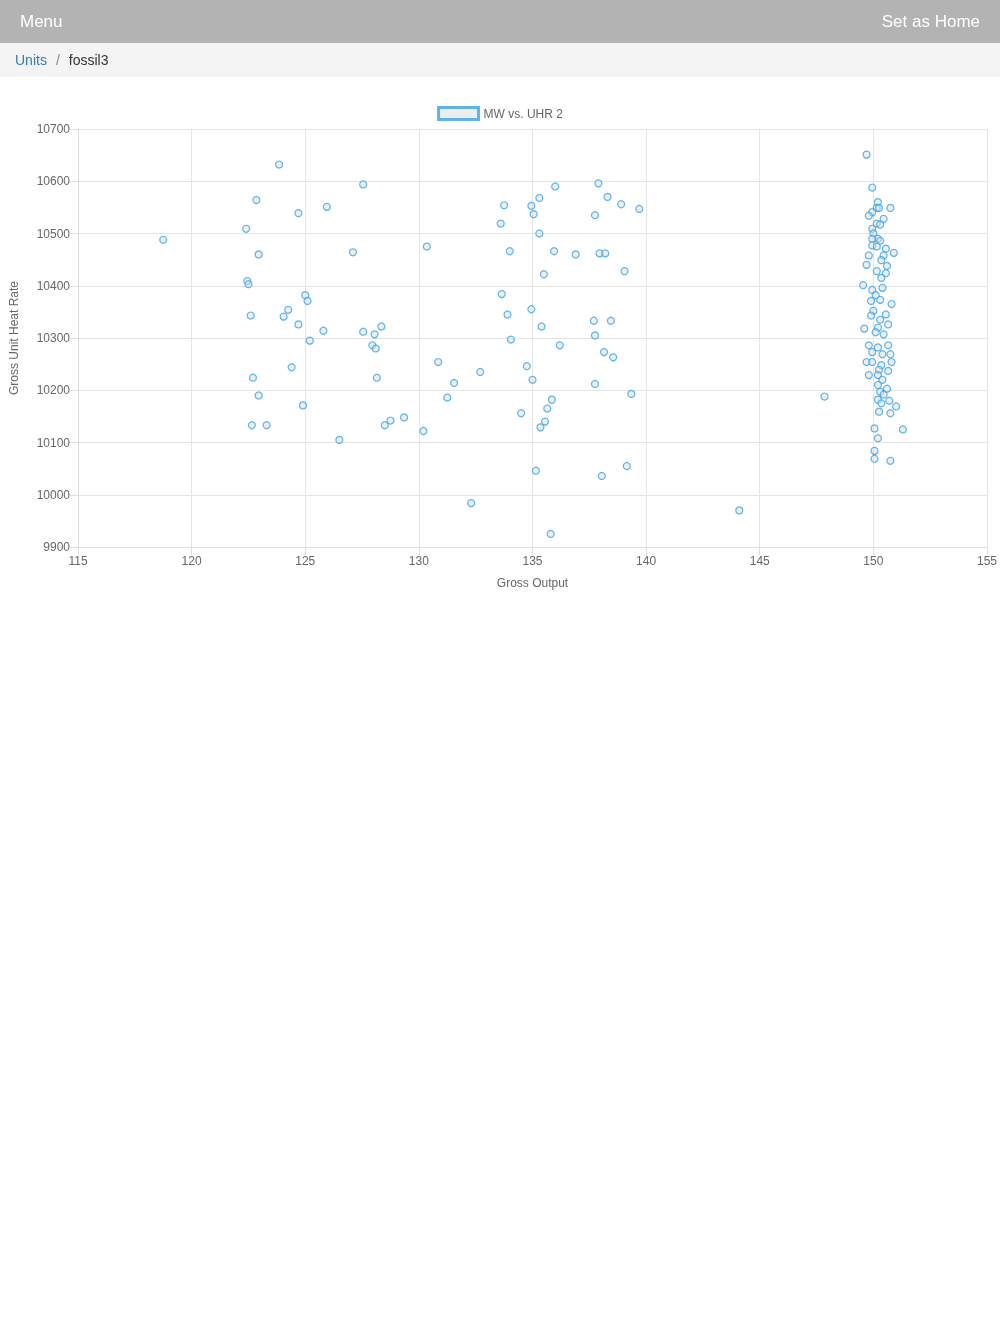 Image resolution: width=1000 pixels, height=1334 pixels. Describe the element at coordinates (191, 561) in the screenshot. I see `x-tick-label: 120` at that location.